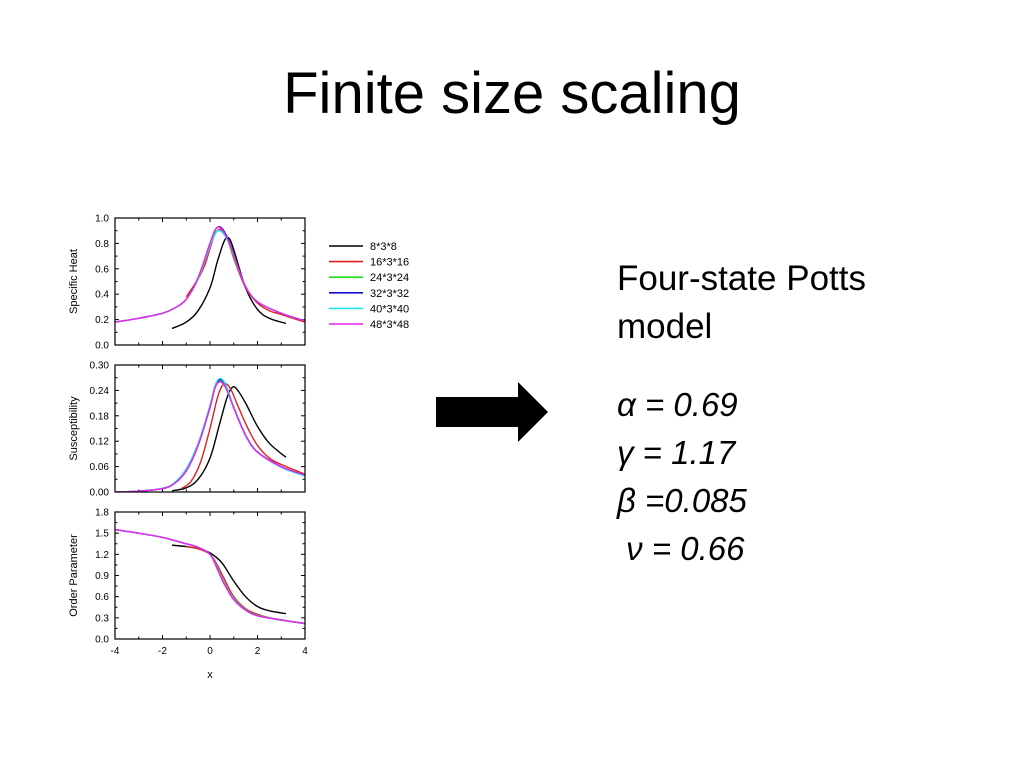 This screenshot has height=768, width=1024. I want to click on y-tick-label: 0.00, so click(100, 493).